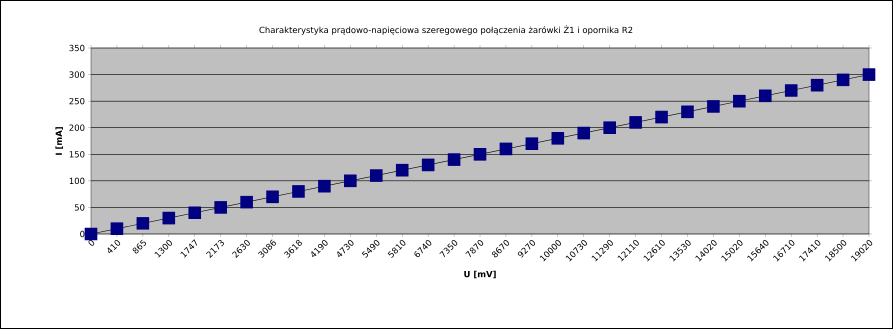 This screenshot has width=893, height=329. What do you see at coordinates (91, 243) in the screenshot?
I see `x-tick-label: 0` at bounding box center [91, 243].